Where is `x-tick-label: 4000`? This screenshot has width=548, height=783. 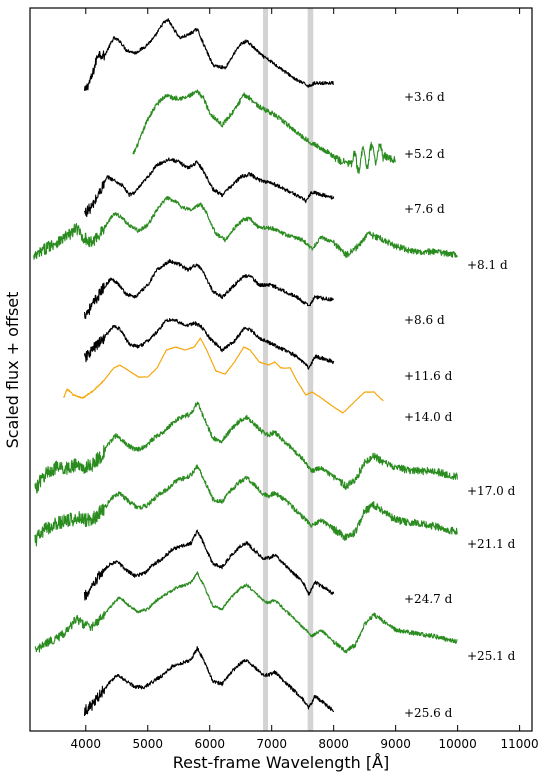
x-tick-label: 4000 is located at coordinates (86, 744).